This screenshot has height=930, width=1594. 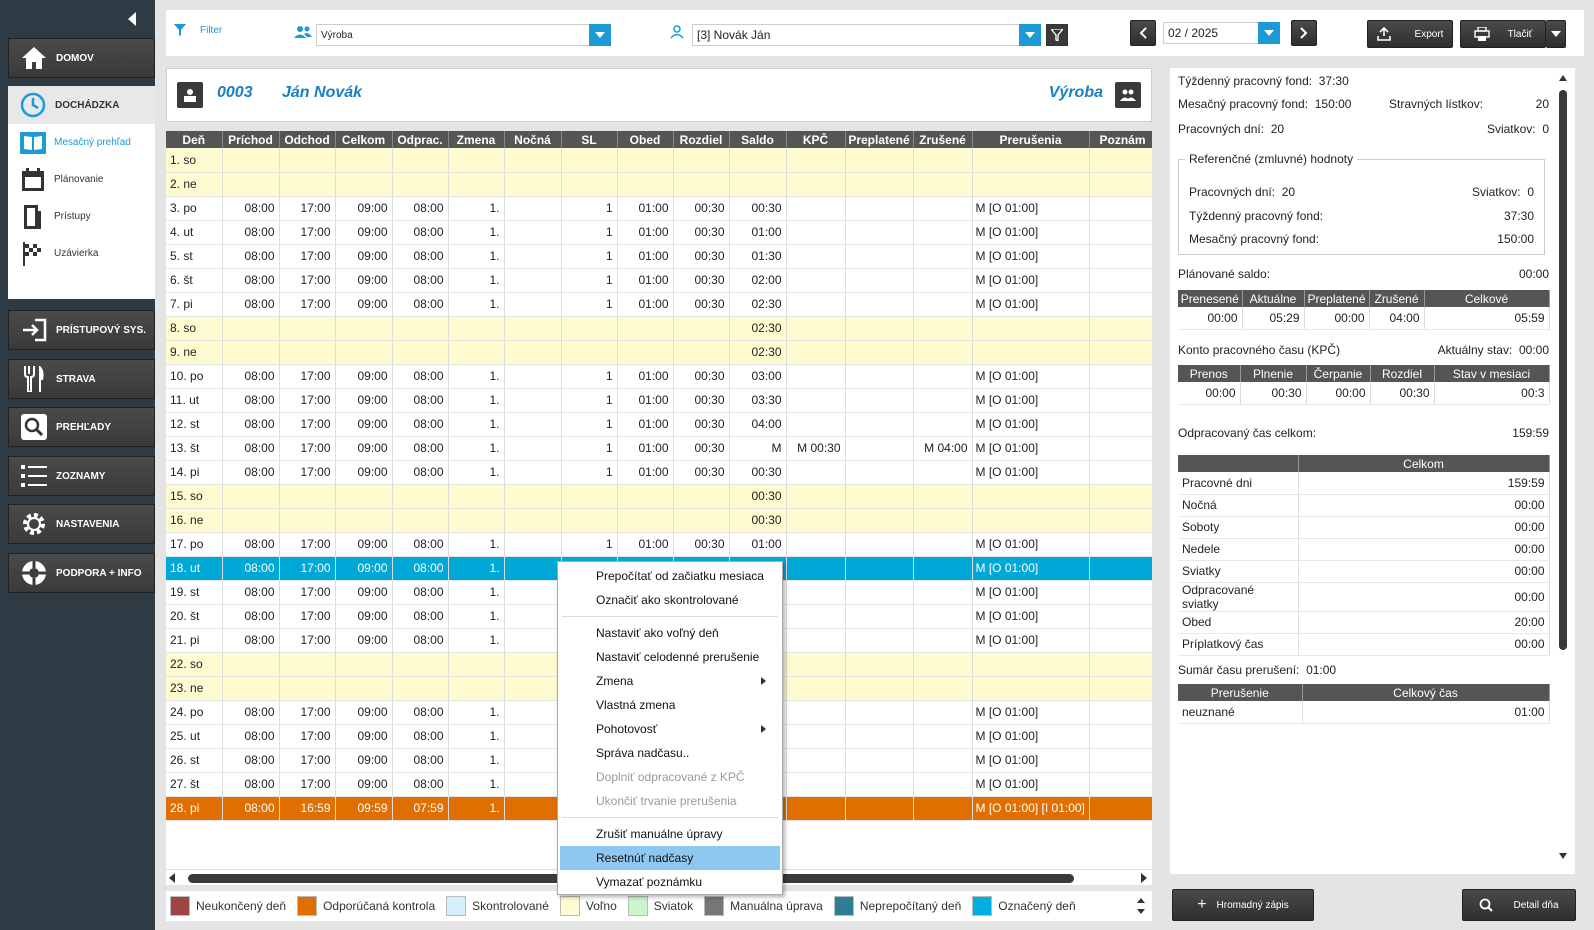 I want to click on column-header: Príchod, so click(x=251, y=139).